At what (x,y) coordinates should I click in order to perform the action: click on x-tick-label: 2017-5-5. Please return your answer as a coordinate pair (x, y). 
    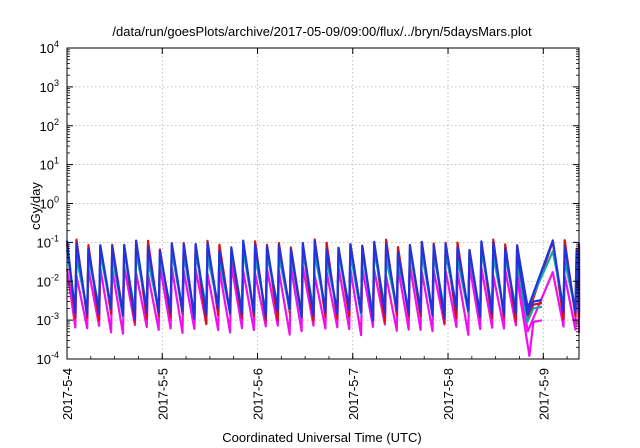
    Looking at the image, I should click on (162, 394).